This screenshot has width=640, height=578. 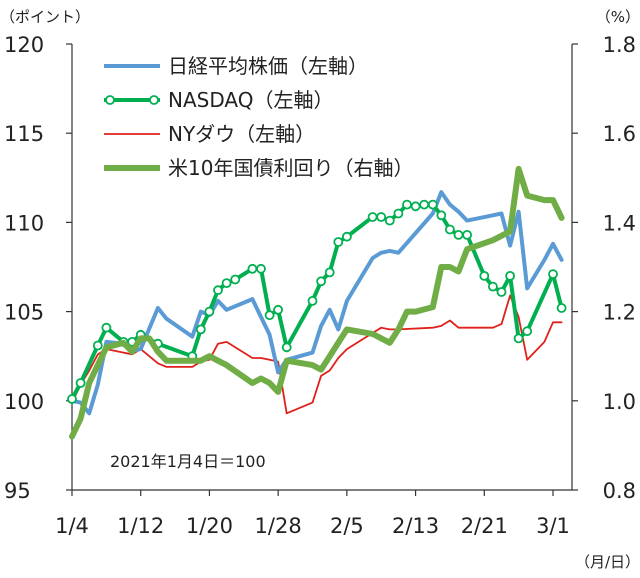 What do you see at coordinates (619, 45) in the screenshot?
I see `y-right-tick-label: 1.8` at bounding box center [619, 45].